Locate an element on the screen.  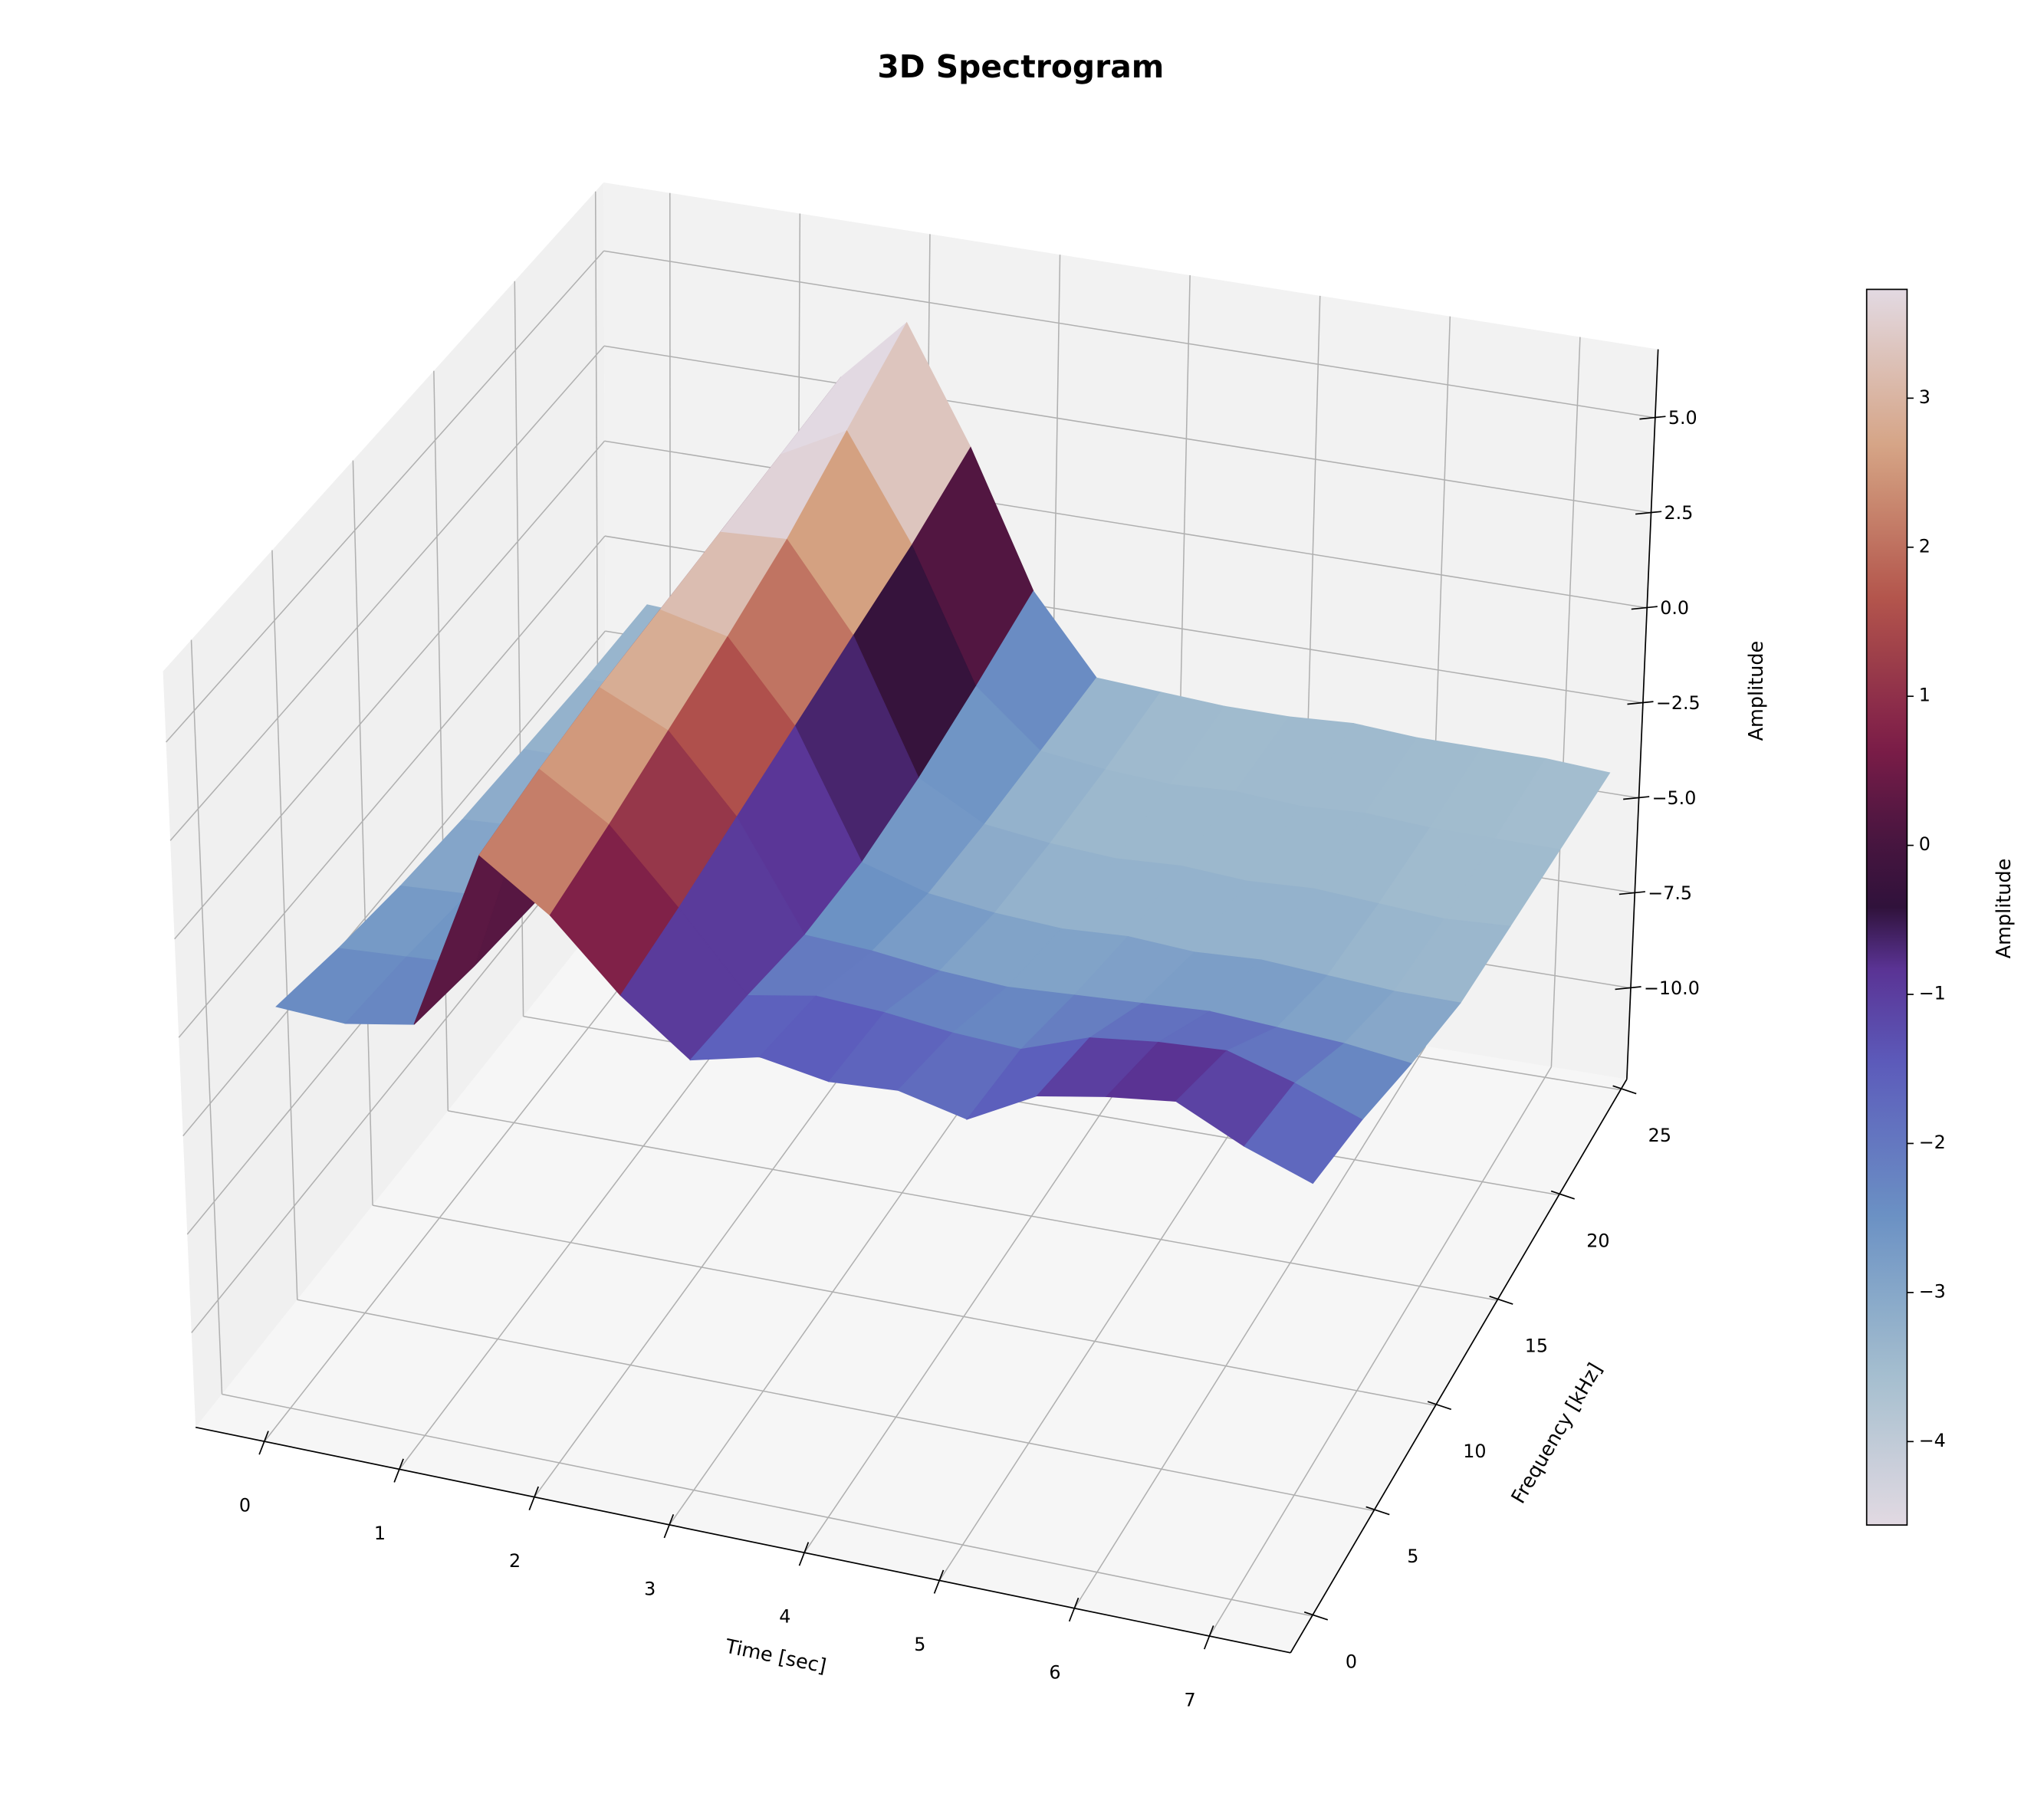
colorbar-tick-label: −3 is located at coordinates (1932, 1291).